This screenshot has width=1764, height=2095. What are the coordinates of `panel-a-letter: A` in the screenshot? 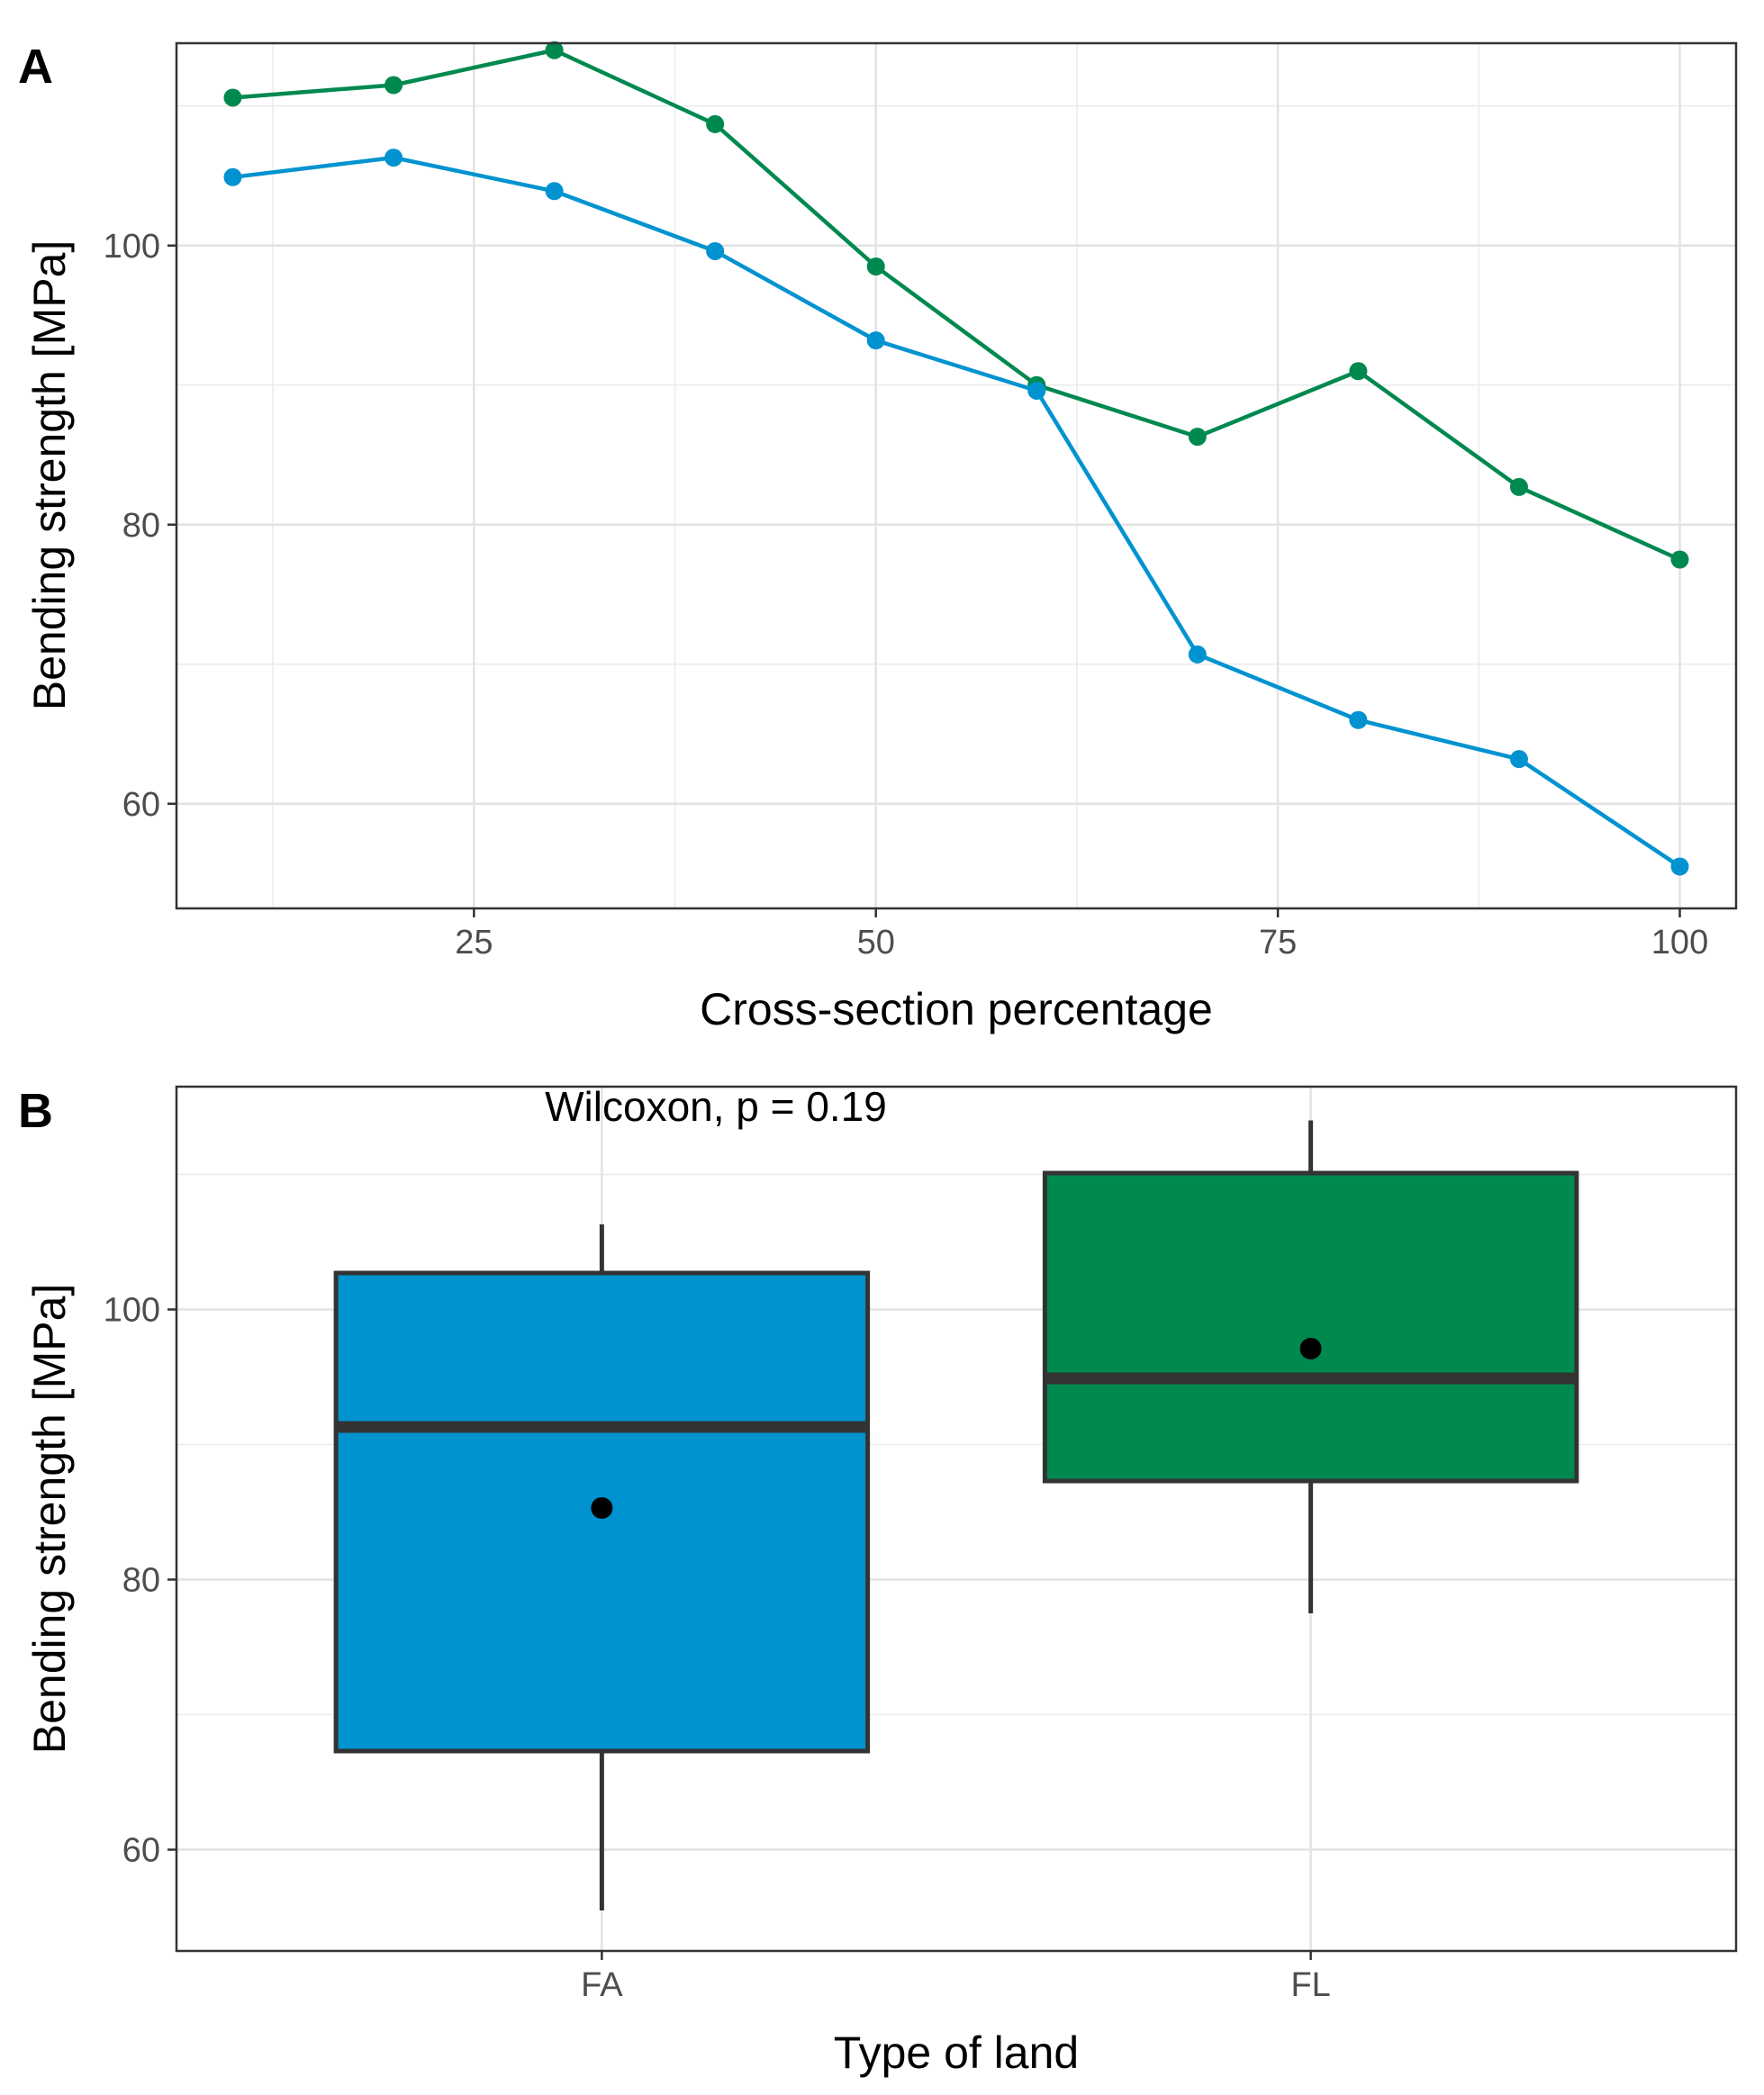 It's located at (35, 67).